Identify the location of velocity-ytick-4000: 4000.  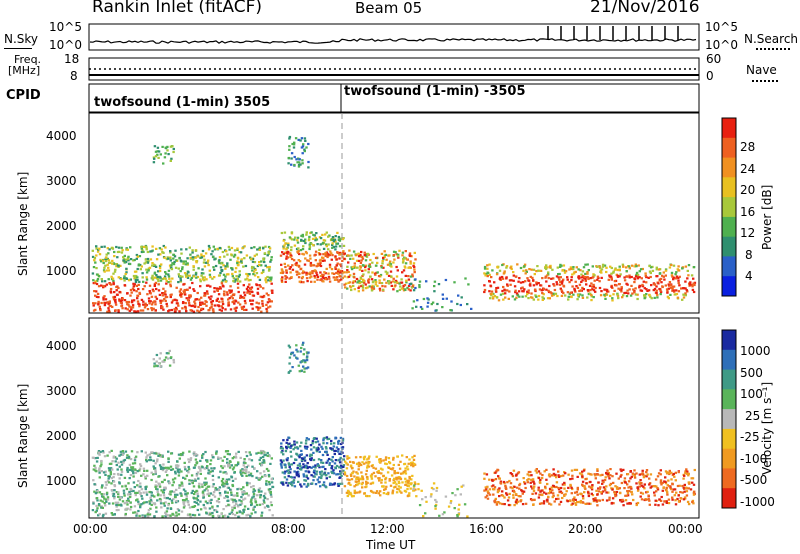
(61, 346).